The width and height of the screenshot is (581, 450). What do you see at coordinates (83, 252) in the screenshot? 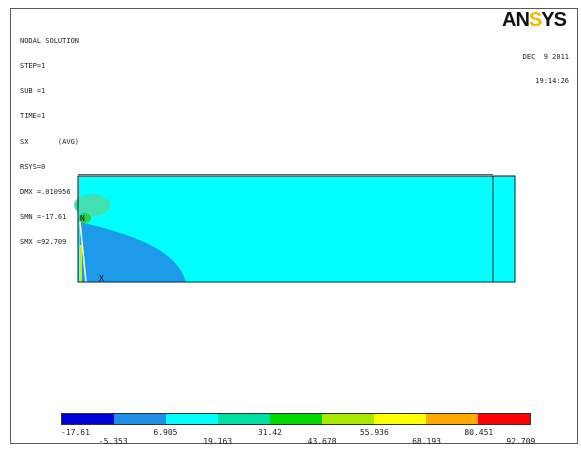
I see `edge-line` at bounding box center [83, 252].